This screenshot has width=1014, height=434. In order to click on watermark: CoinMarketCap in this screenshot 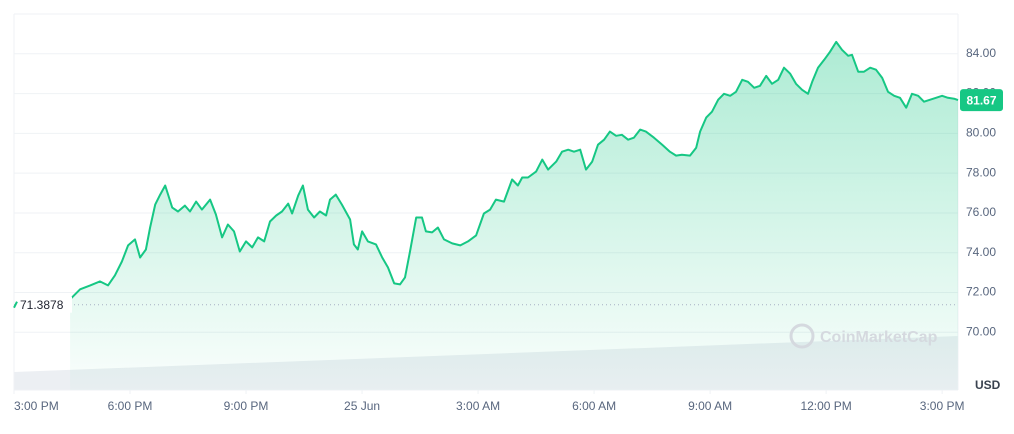, I will do `click(863, 336)`.